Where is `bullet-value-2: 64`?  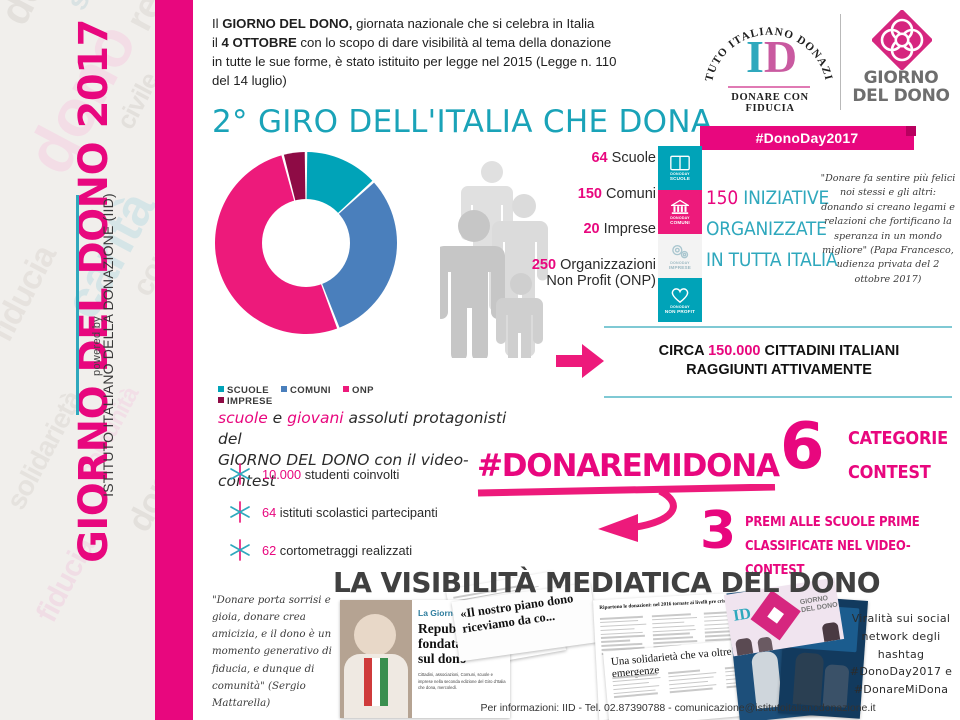
bullet-value-2: 64 is located at coordinates (269, 512).